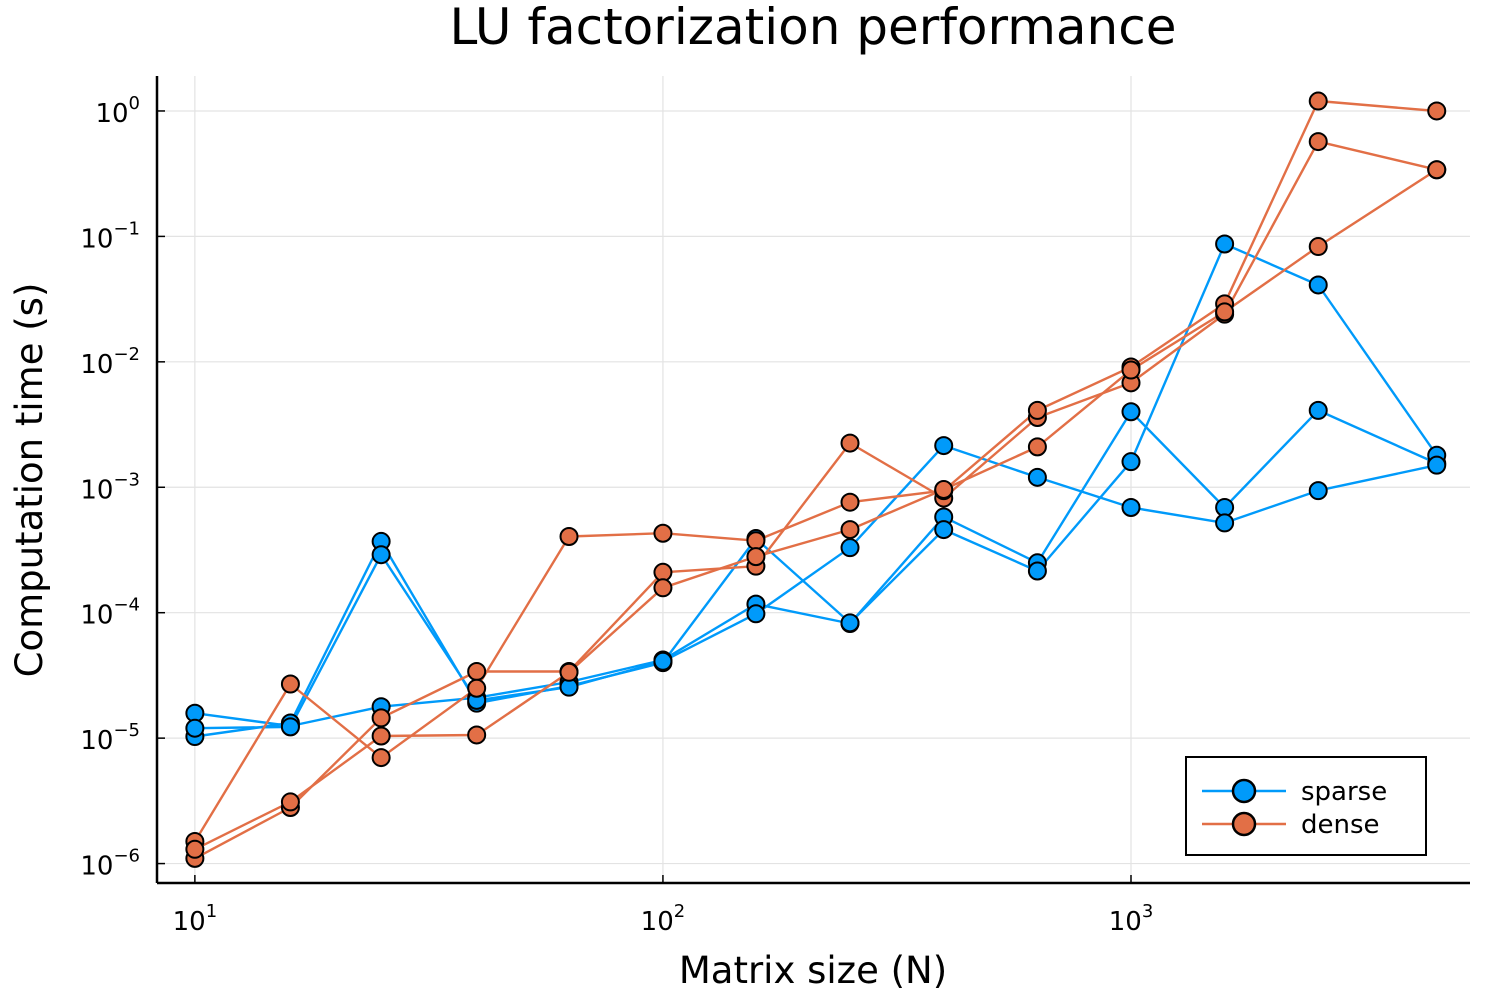 The image size is (1500, 1000). Describe the element at coordinates (110, 613) in the screenshot. I see `y-tick-label: 10⁻⁴` at that location.